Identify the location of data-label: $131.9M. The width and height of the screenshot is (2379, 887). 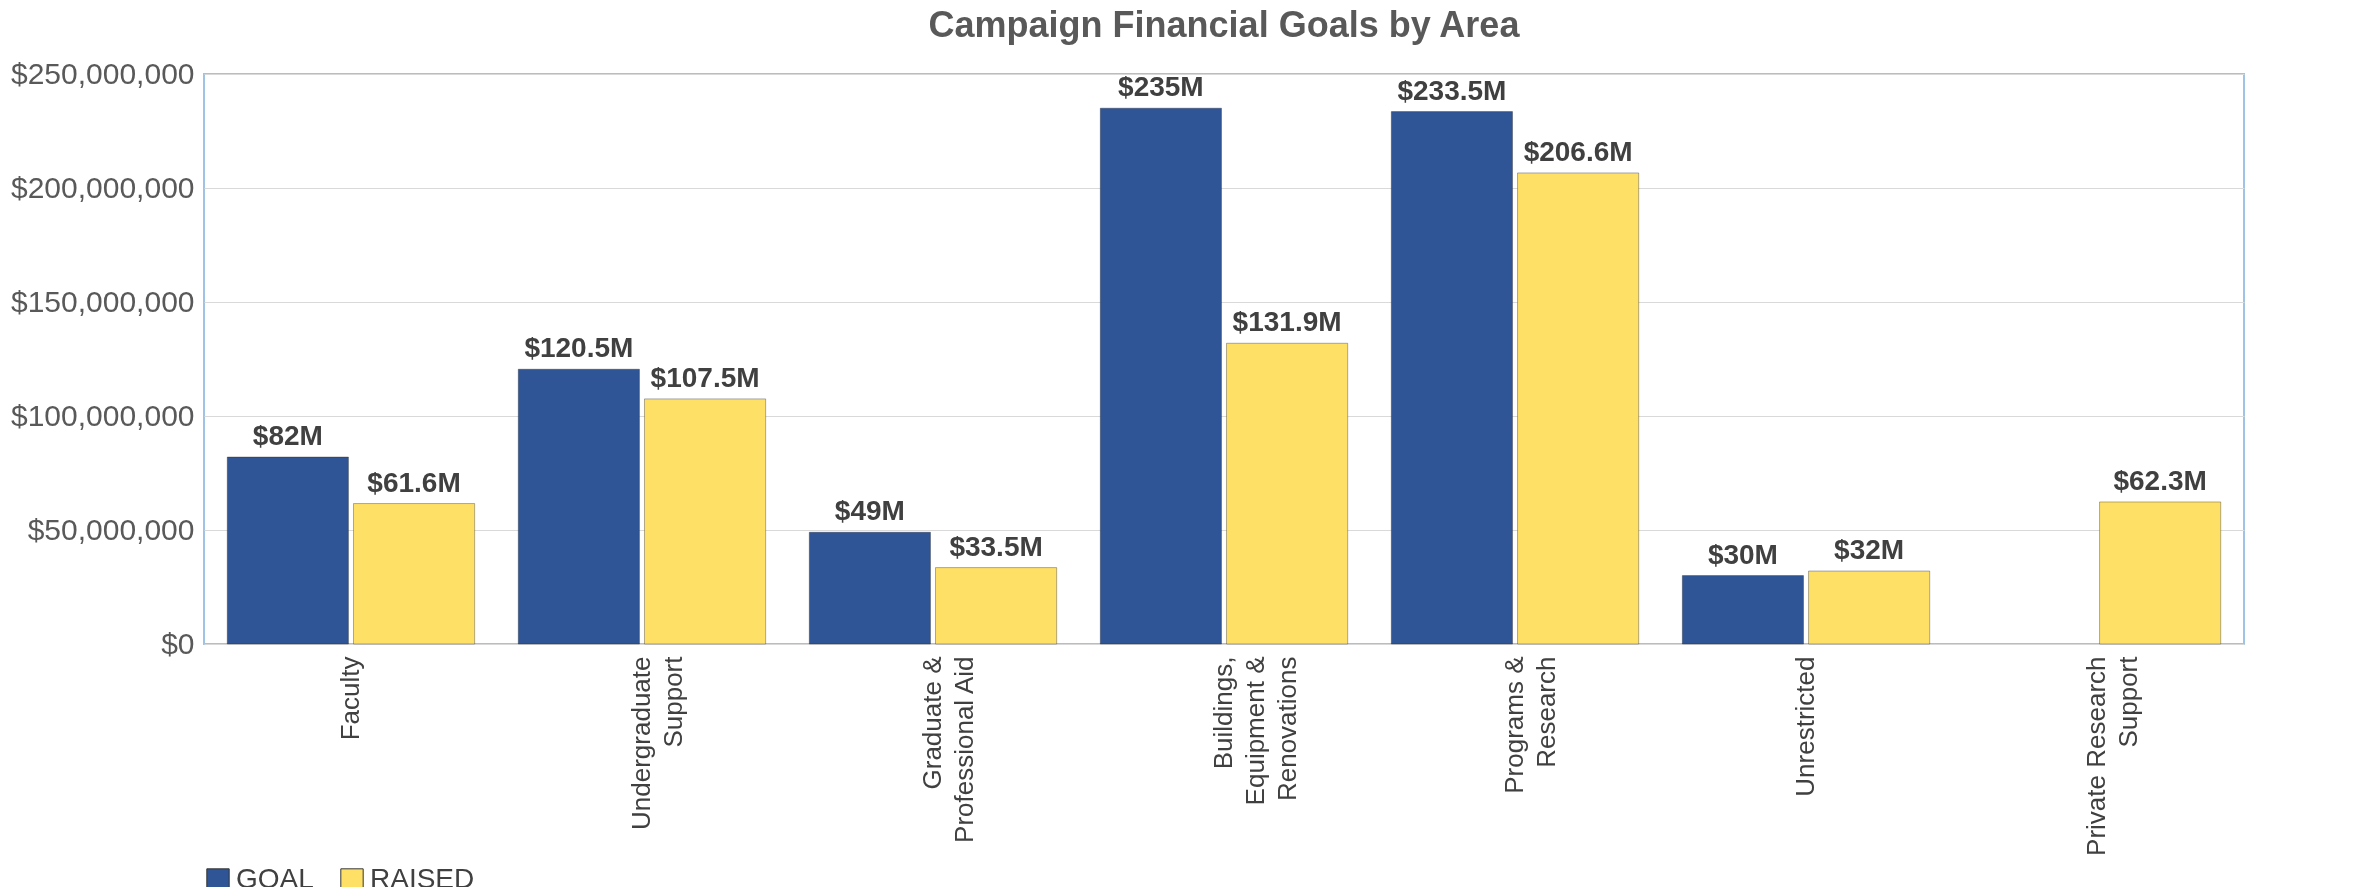
(1287, 322).